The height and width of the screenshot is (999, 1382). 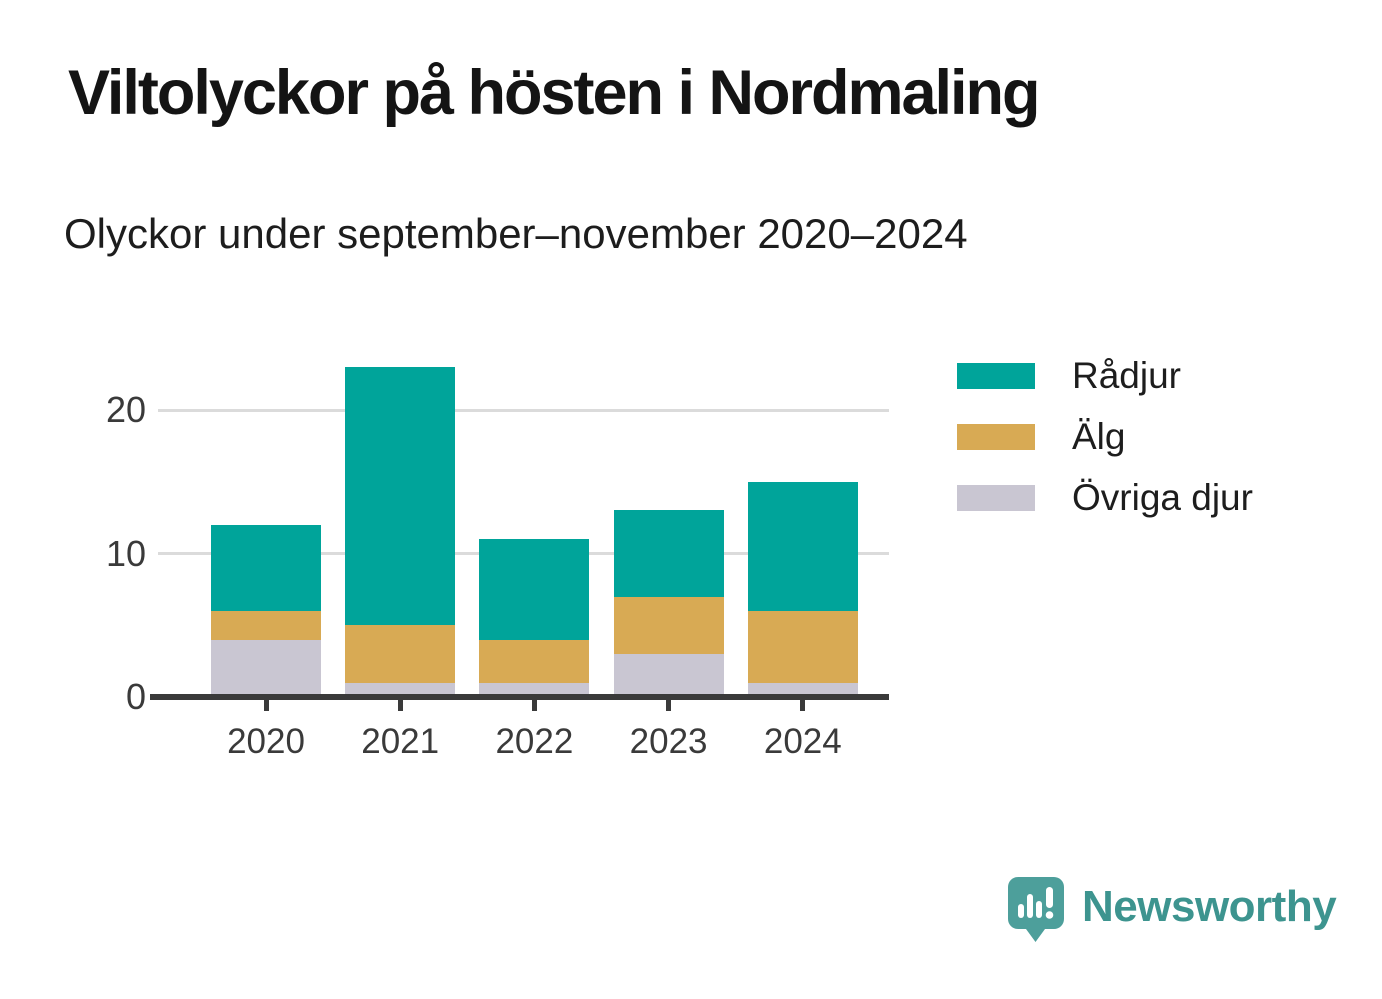 I want to click on bar-segment-2020-Rådjur, so click(x=266, y=567).